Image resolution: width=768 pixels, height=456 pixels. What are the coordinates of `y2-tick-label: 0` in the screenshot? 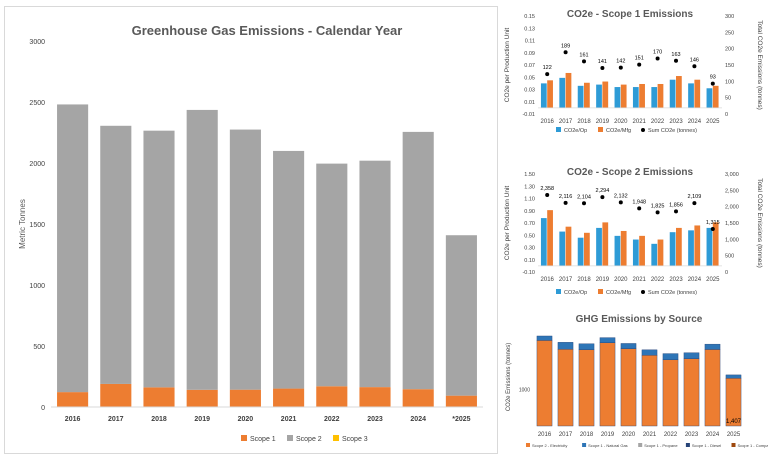 It's located at (726, 273).